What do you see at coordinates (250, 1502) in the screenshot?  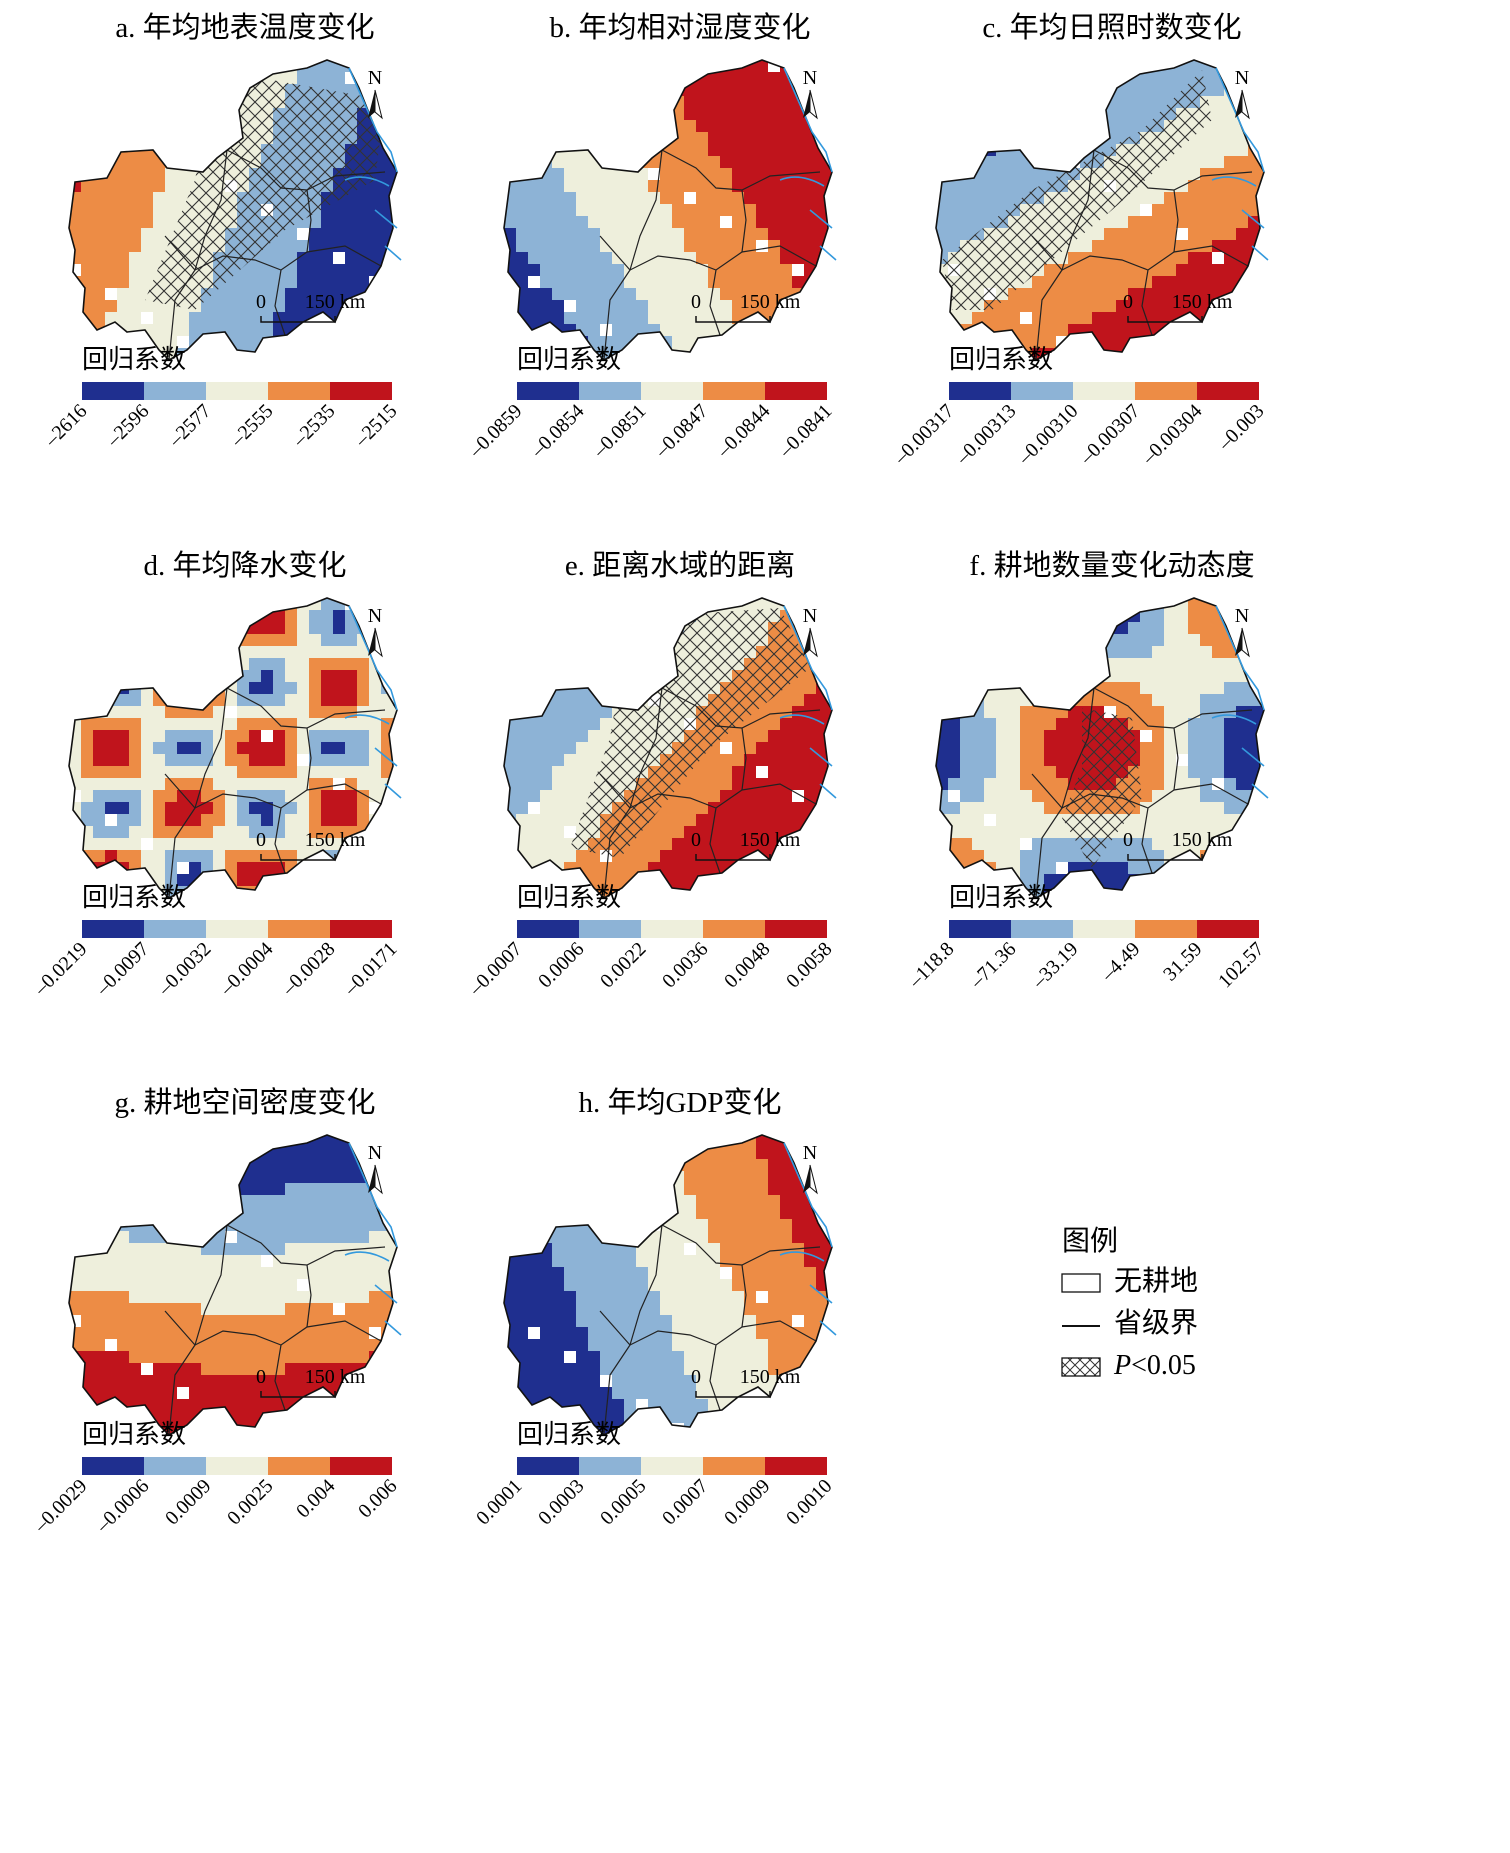 I see `legend-tick-label: 0.0025` at bounding box center [250, 1502].